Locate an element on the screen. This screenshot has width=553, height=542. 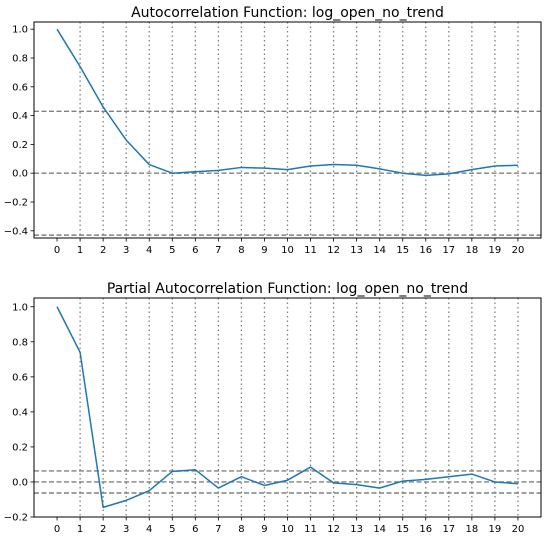
acf-x-tick-label: 20 is located at coordinates (518, 250).